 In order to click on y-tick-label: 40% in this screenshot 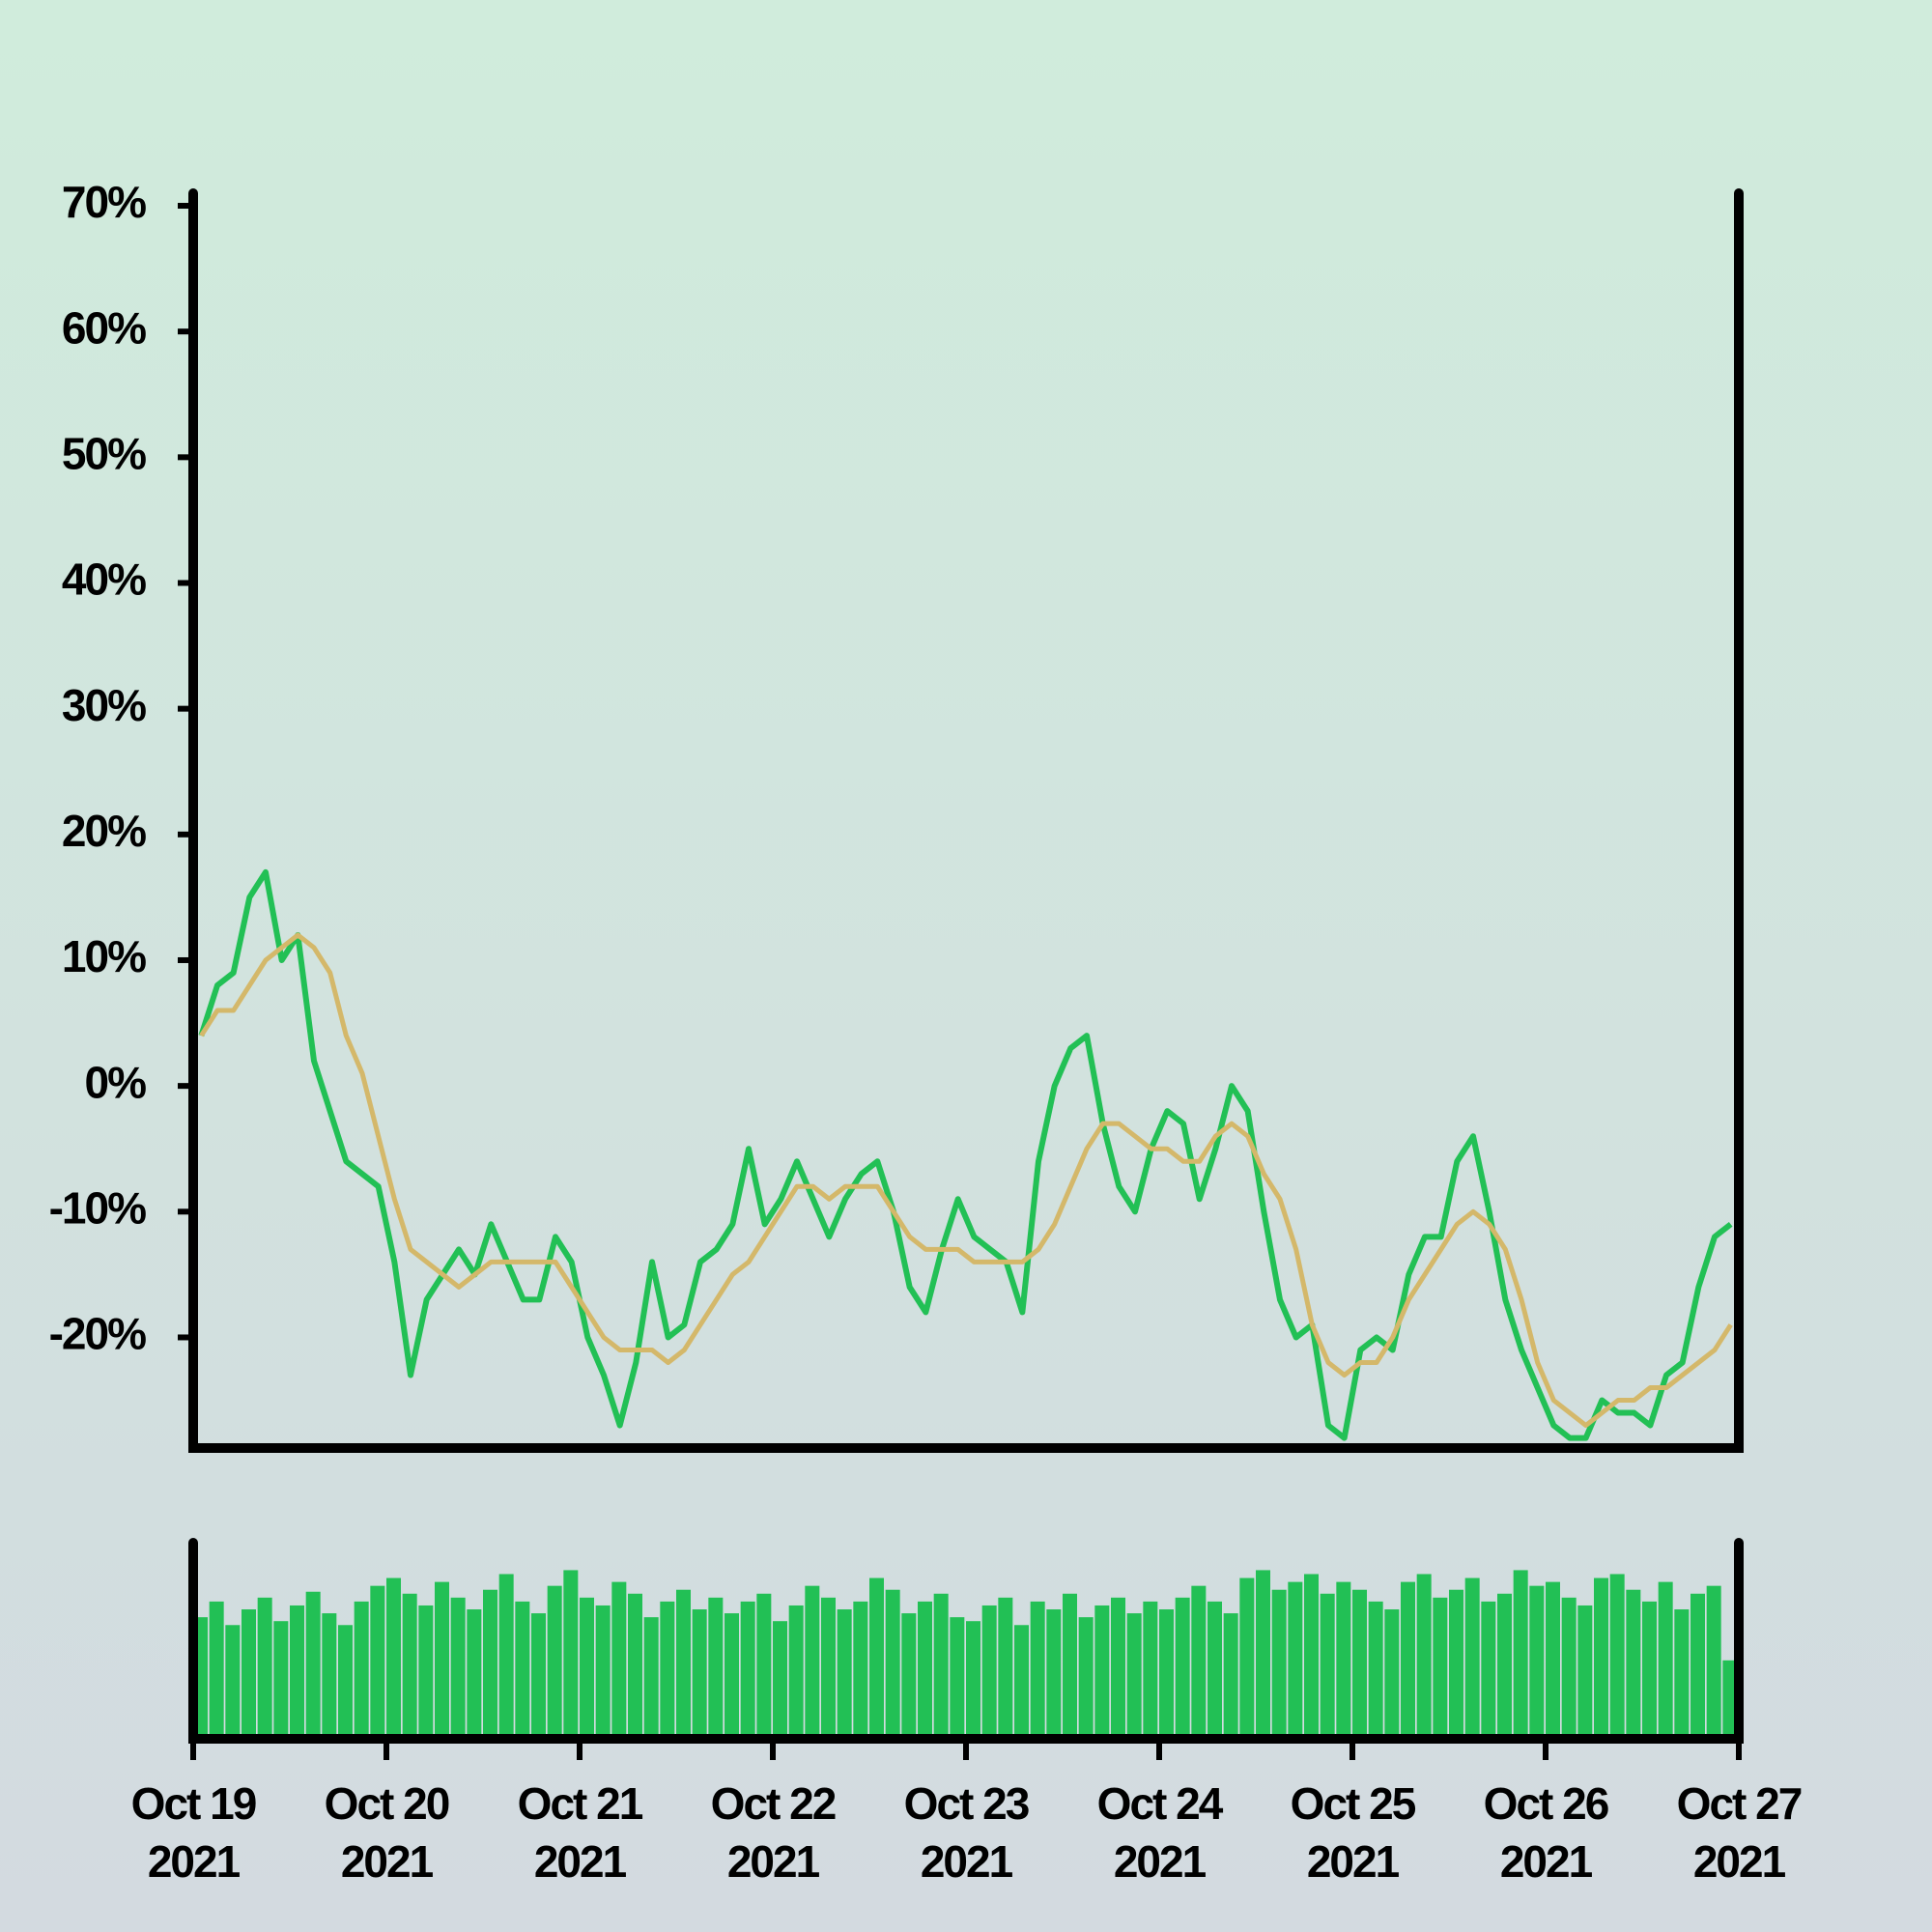, I will do `click(104, 579)`.